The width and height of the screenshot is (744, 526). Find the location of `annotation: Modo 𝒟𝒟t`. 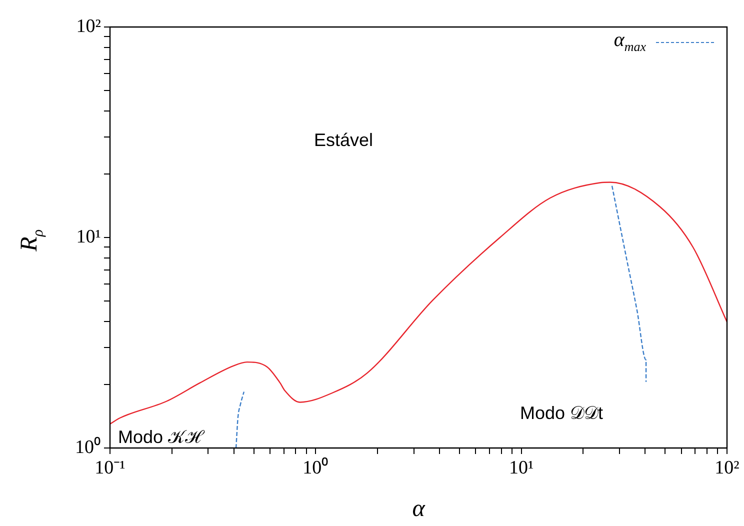

annotation: Modo 𝒟𝒟t is located at coordinates (562, 413).